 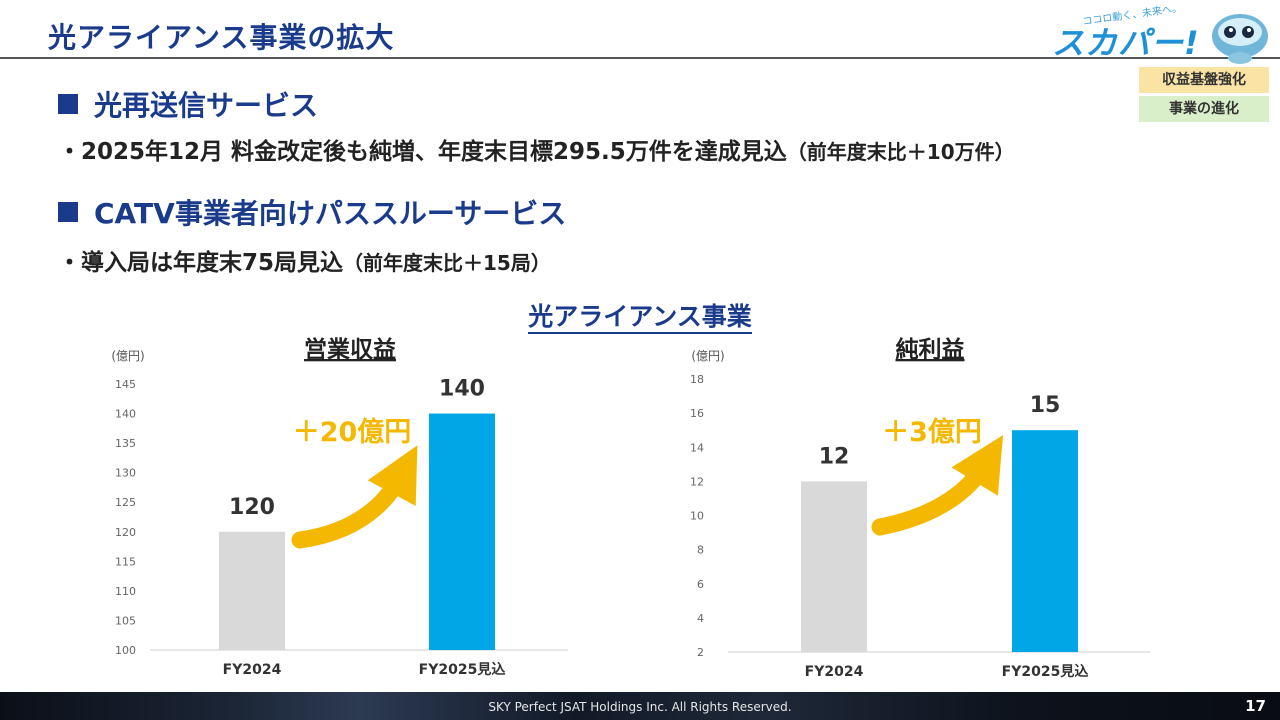 What do you see at coordinates (125, 591) in the screenshot?
I see `y-tick-label: 110` at bounding box center [125, 591].